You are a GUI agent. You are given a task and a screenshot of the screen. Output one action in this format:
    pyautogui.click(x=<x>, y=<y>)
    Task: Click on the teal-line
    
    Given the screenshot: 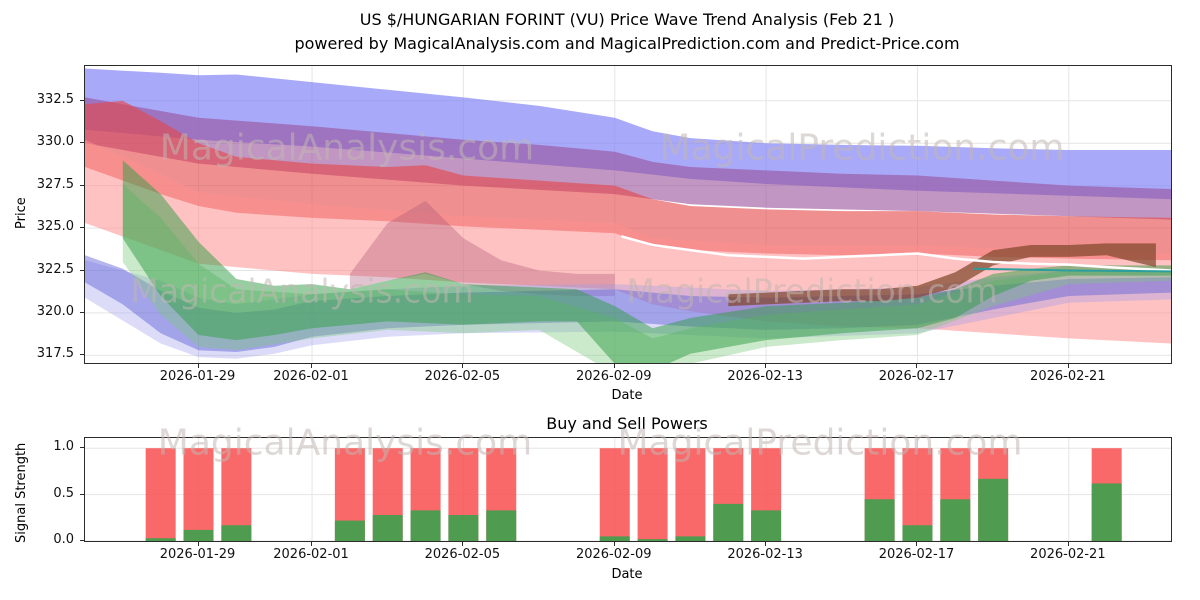 What is the action you would take?
    pyautogui.click(x=1072, y=270)
    